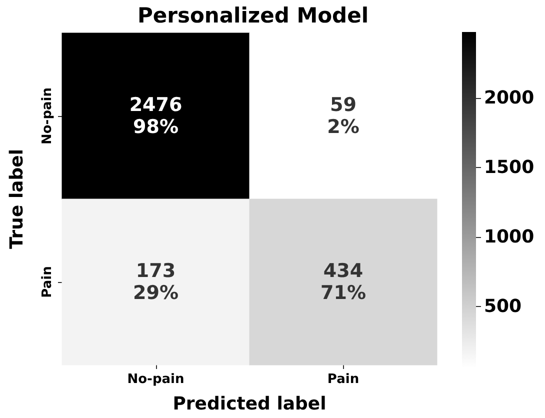 This screenshot has width=545, height=418. What do you see at coordinates (17, 199) in the screenshot?
I see `y-axis-title: True label` at bounding box center [17, 199].